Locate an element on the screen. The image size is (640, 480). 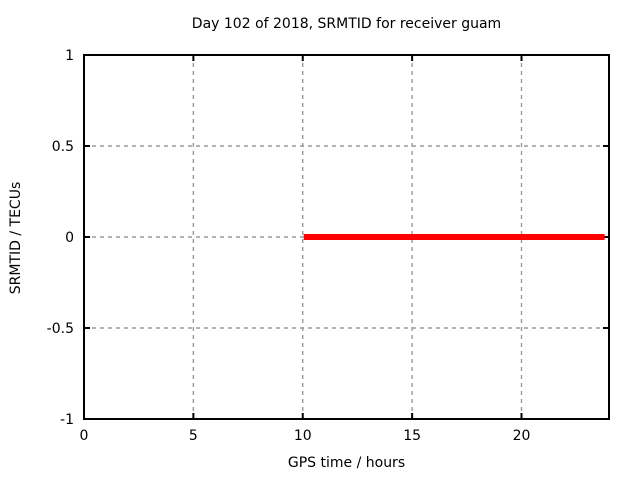
y-tick-label: 0.5 is located at coordinates (63, 147).